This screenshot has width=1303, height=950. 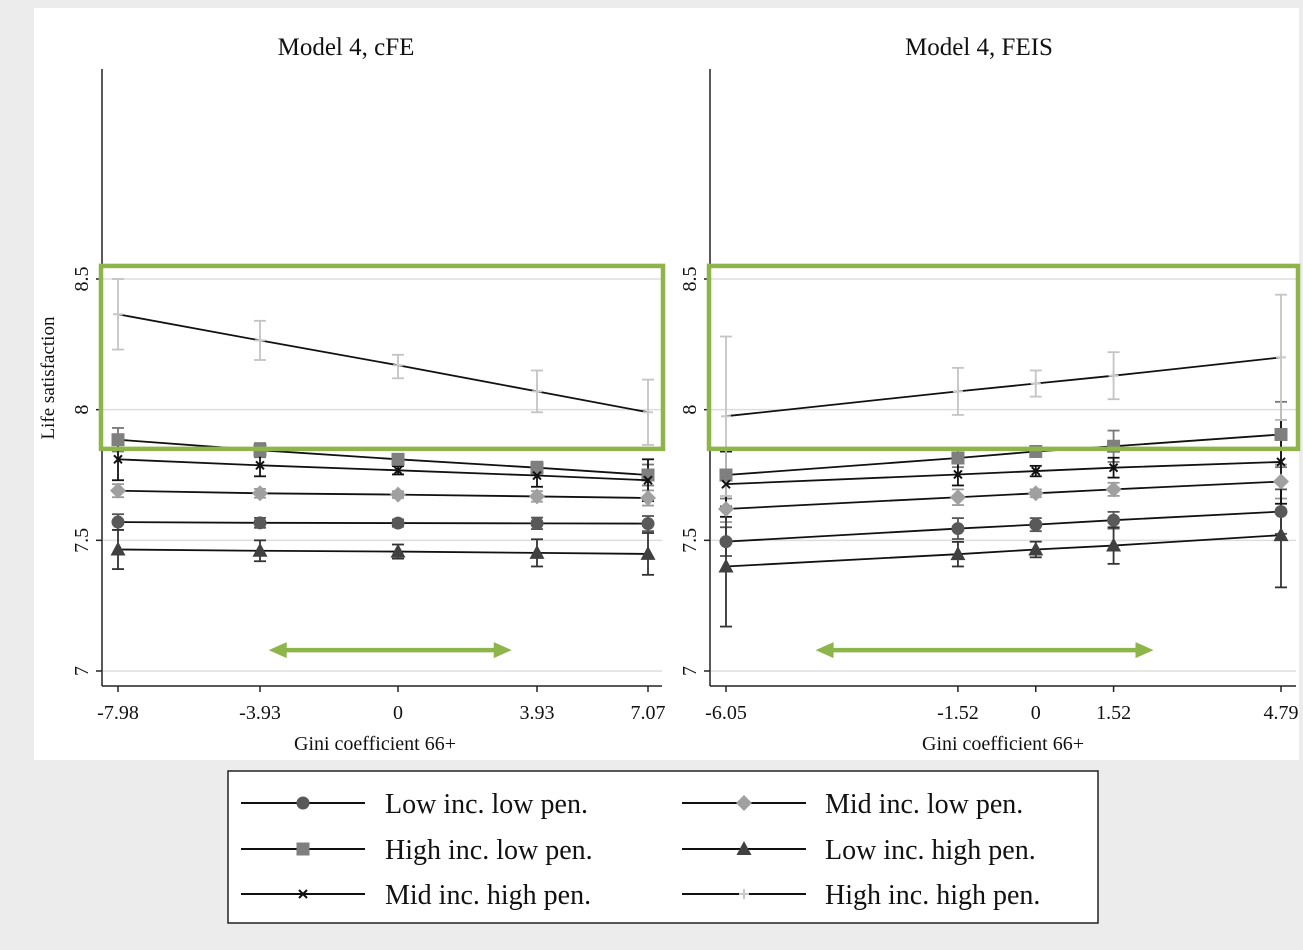 I want to click on panel-feis-x-tick-label: 0, so click(x=1036, y=713).